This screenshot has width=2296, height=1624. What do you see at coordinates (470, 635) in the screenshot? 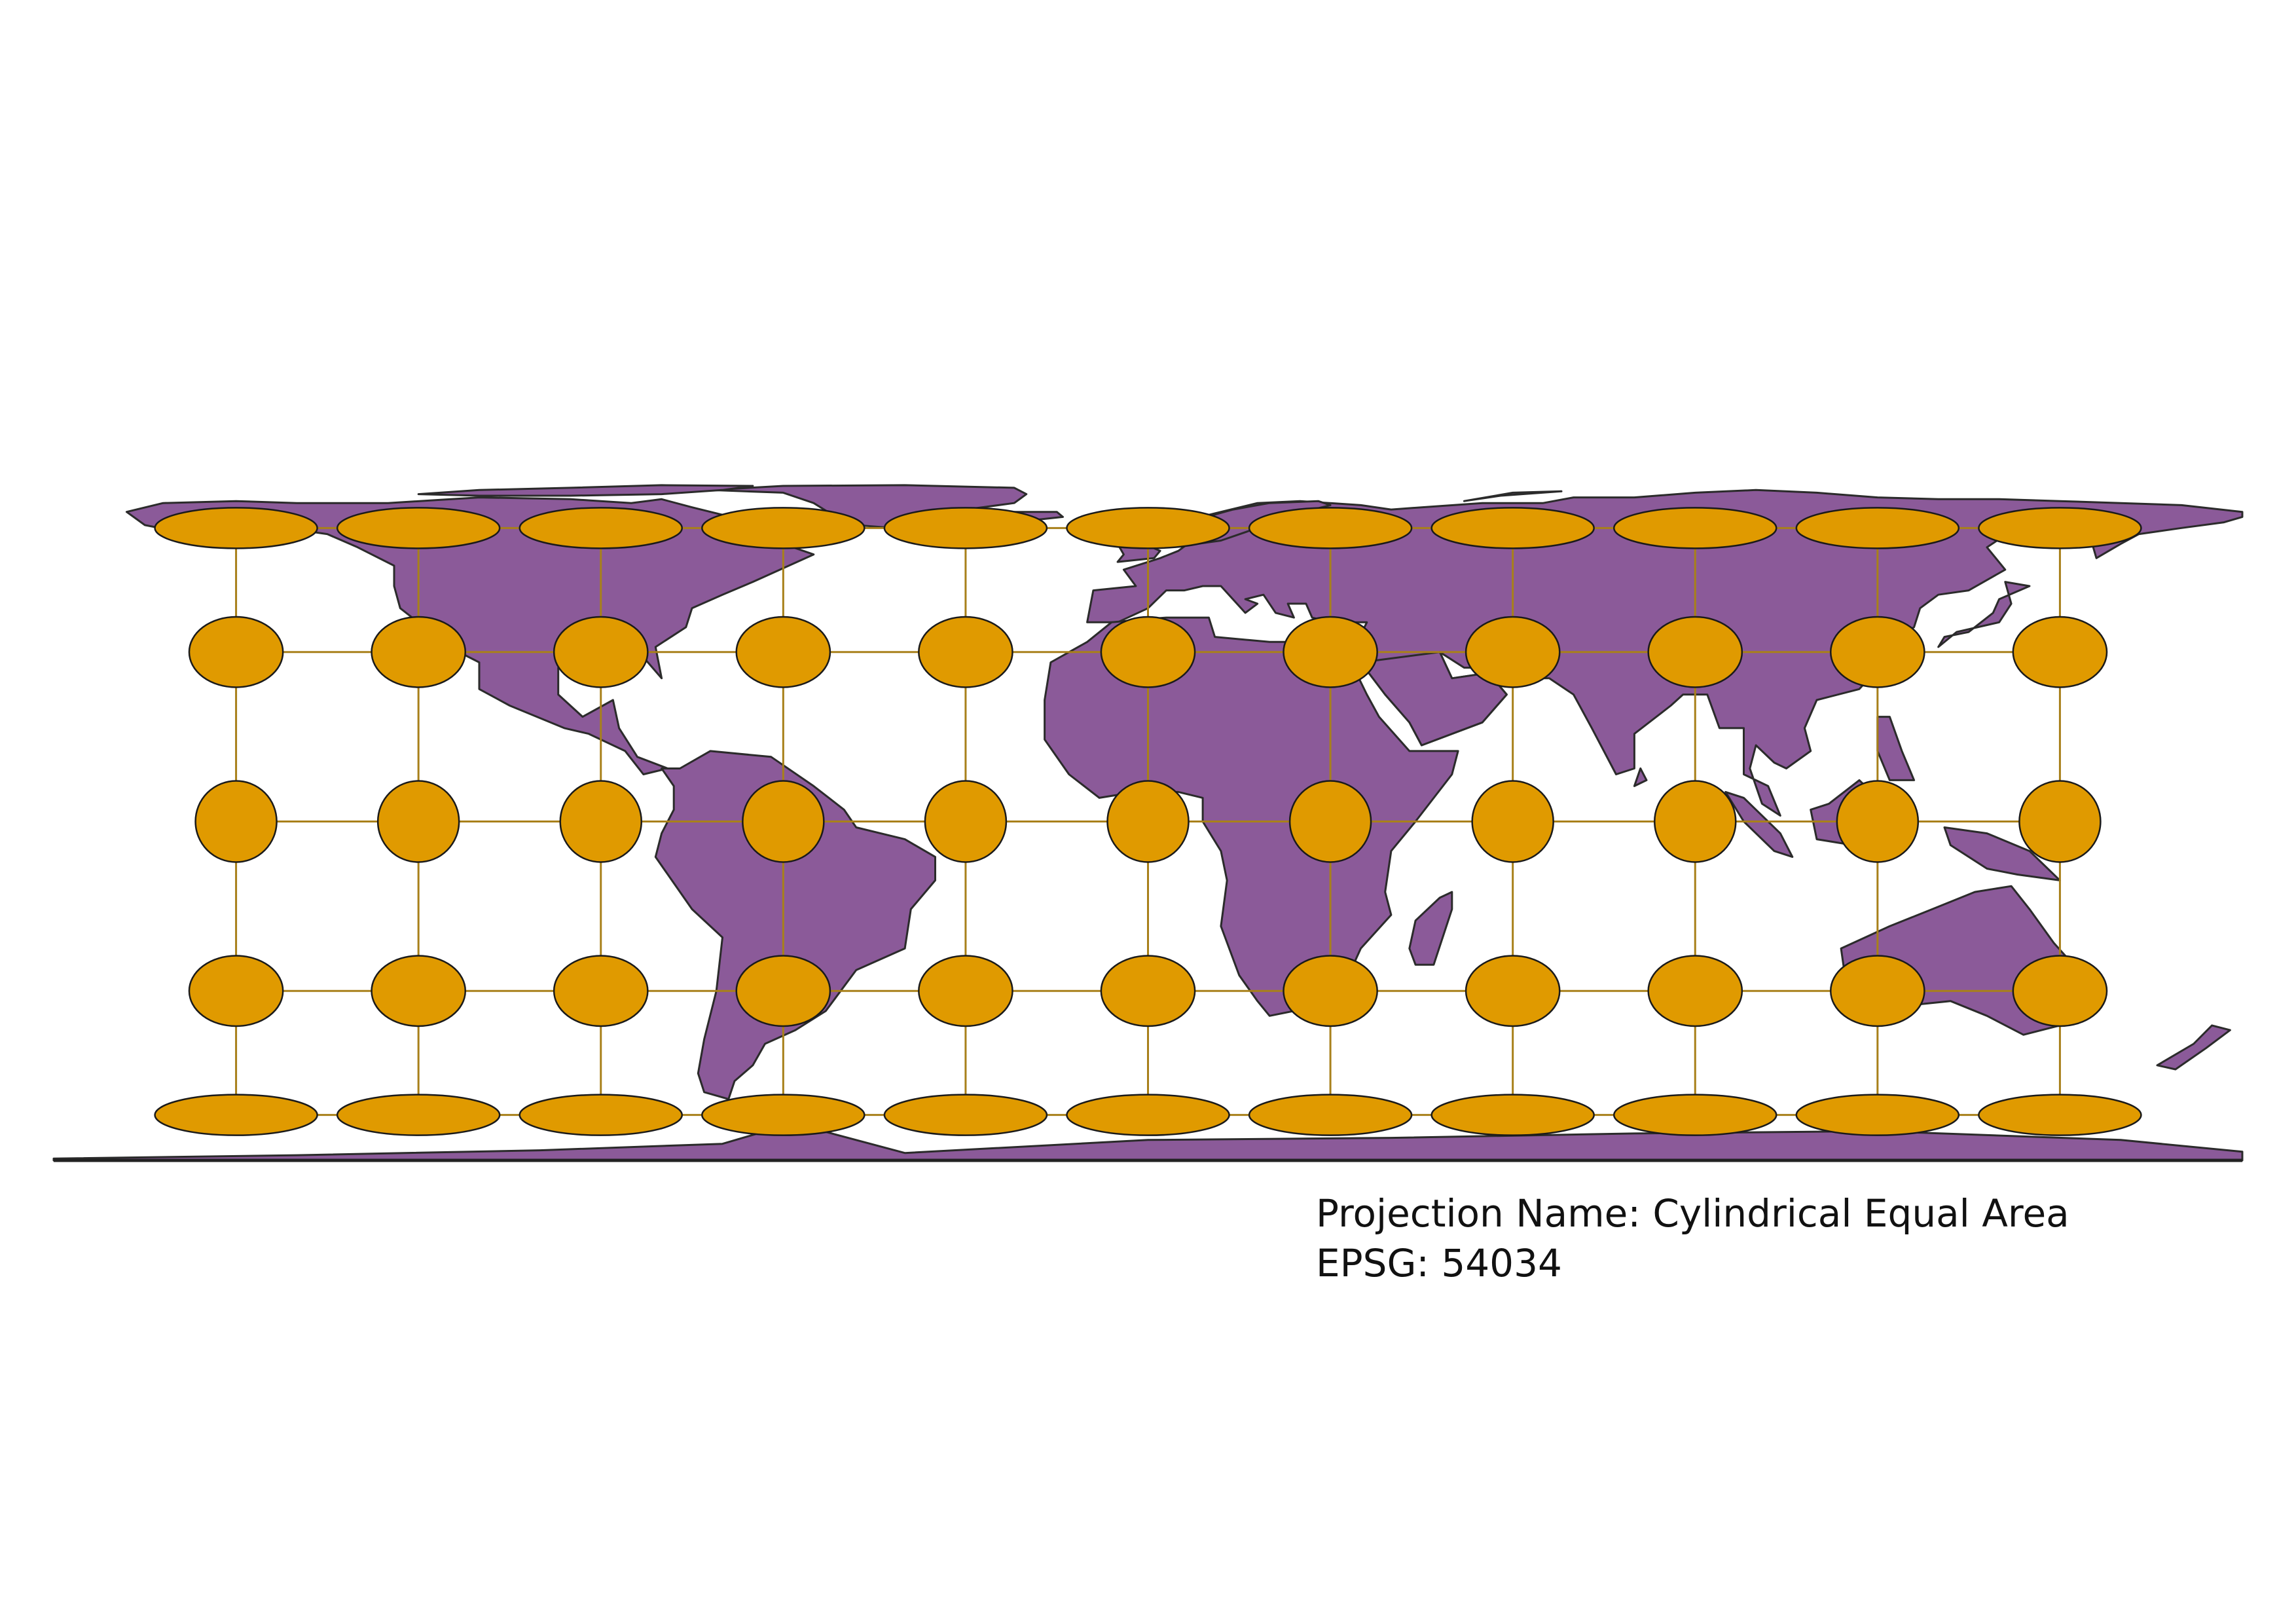
I see `land-north-america` at bounding box center [470, 635].